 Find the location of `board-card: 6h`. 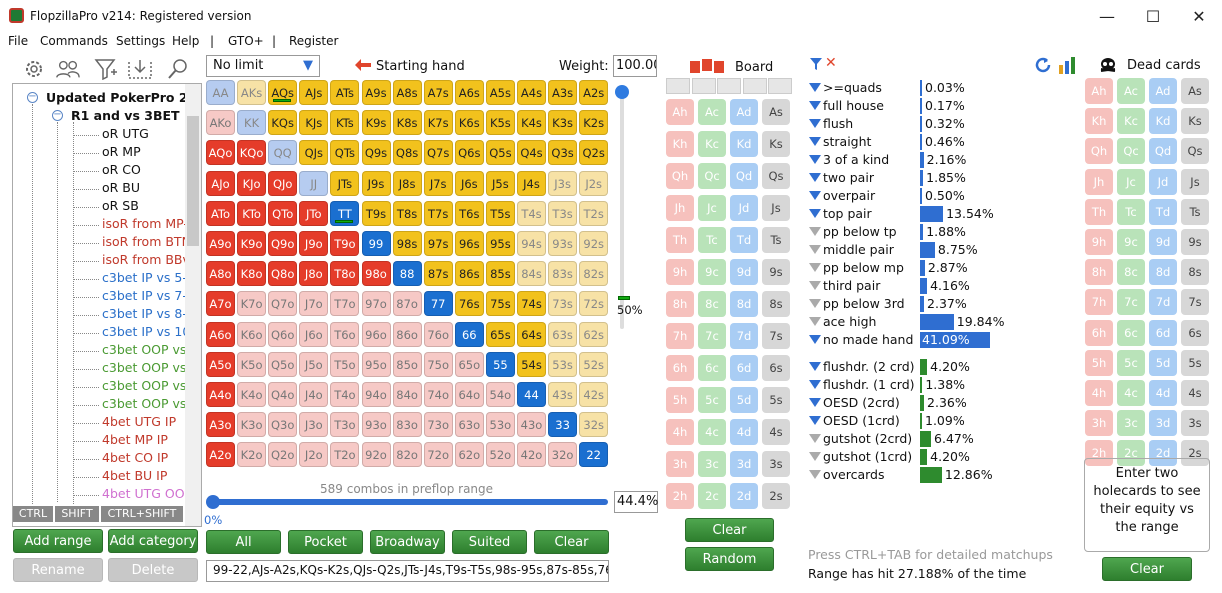

board-card: 6h is located at coordinates (680, 368).